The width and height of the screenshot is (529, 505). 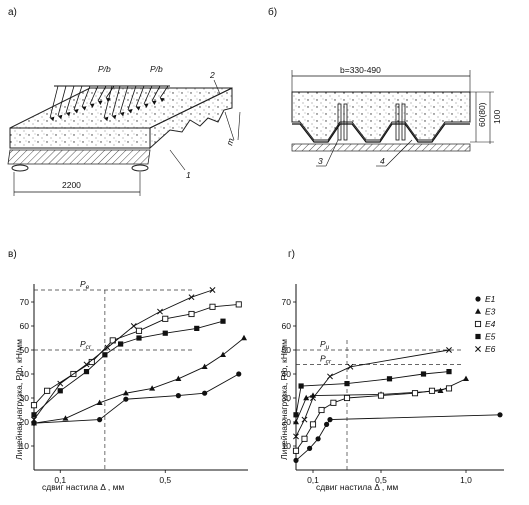 I want to click on slab-perspective-drawing: P/b P/b 2 1 m 2200, so click(x=124, y=130).